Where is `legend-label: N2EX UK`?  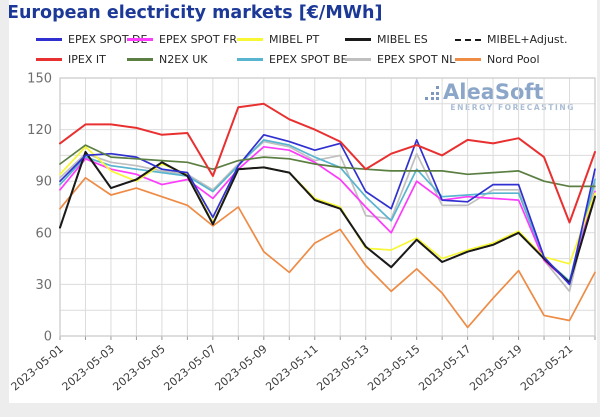
legend-label: N2EX UK is located at coordinates (183, 59).